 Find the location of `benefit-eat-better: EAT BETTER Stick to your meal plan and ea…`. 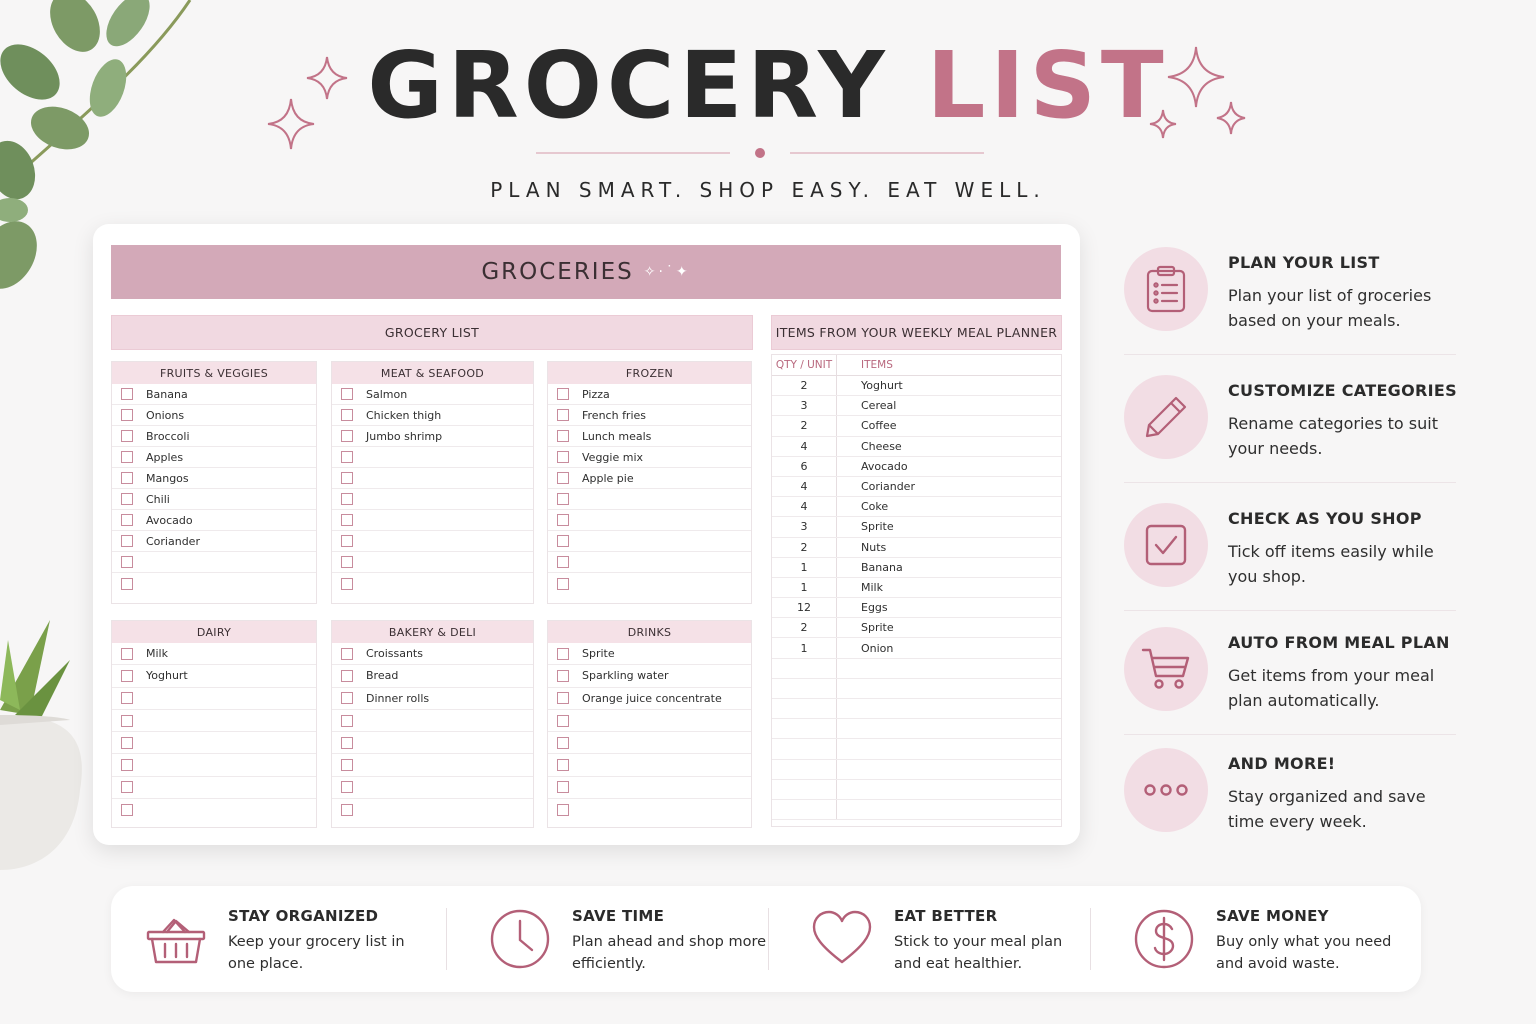

benefit-eat-better: EAT BETTER Stick to your meal plan and ea… is located at coordinates (938, 939).